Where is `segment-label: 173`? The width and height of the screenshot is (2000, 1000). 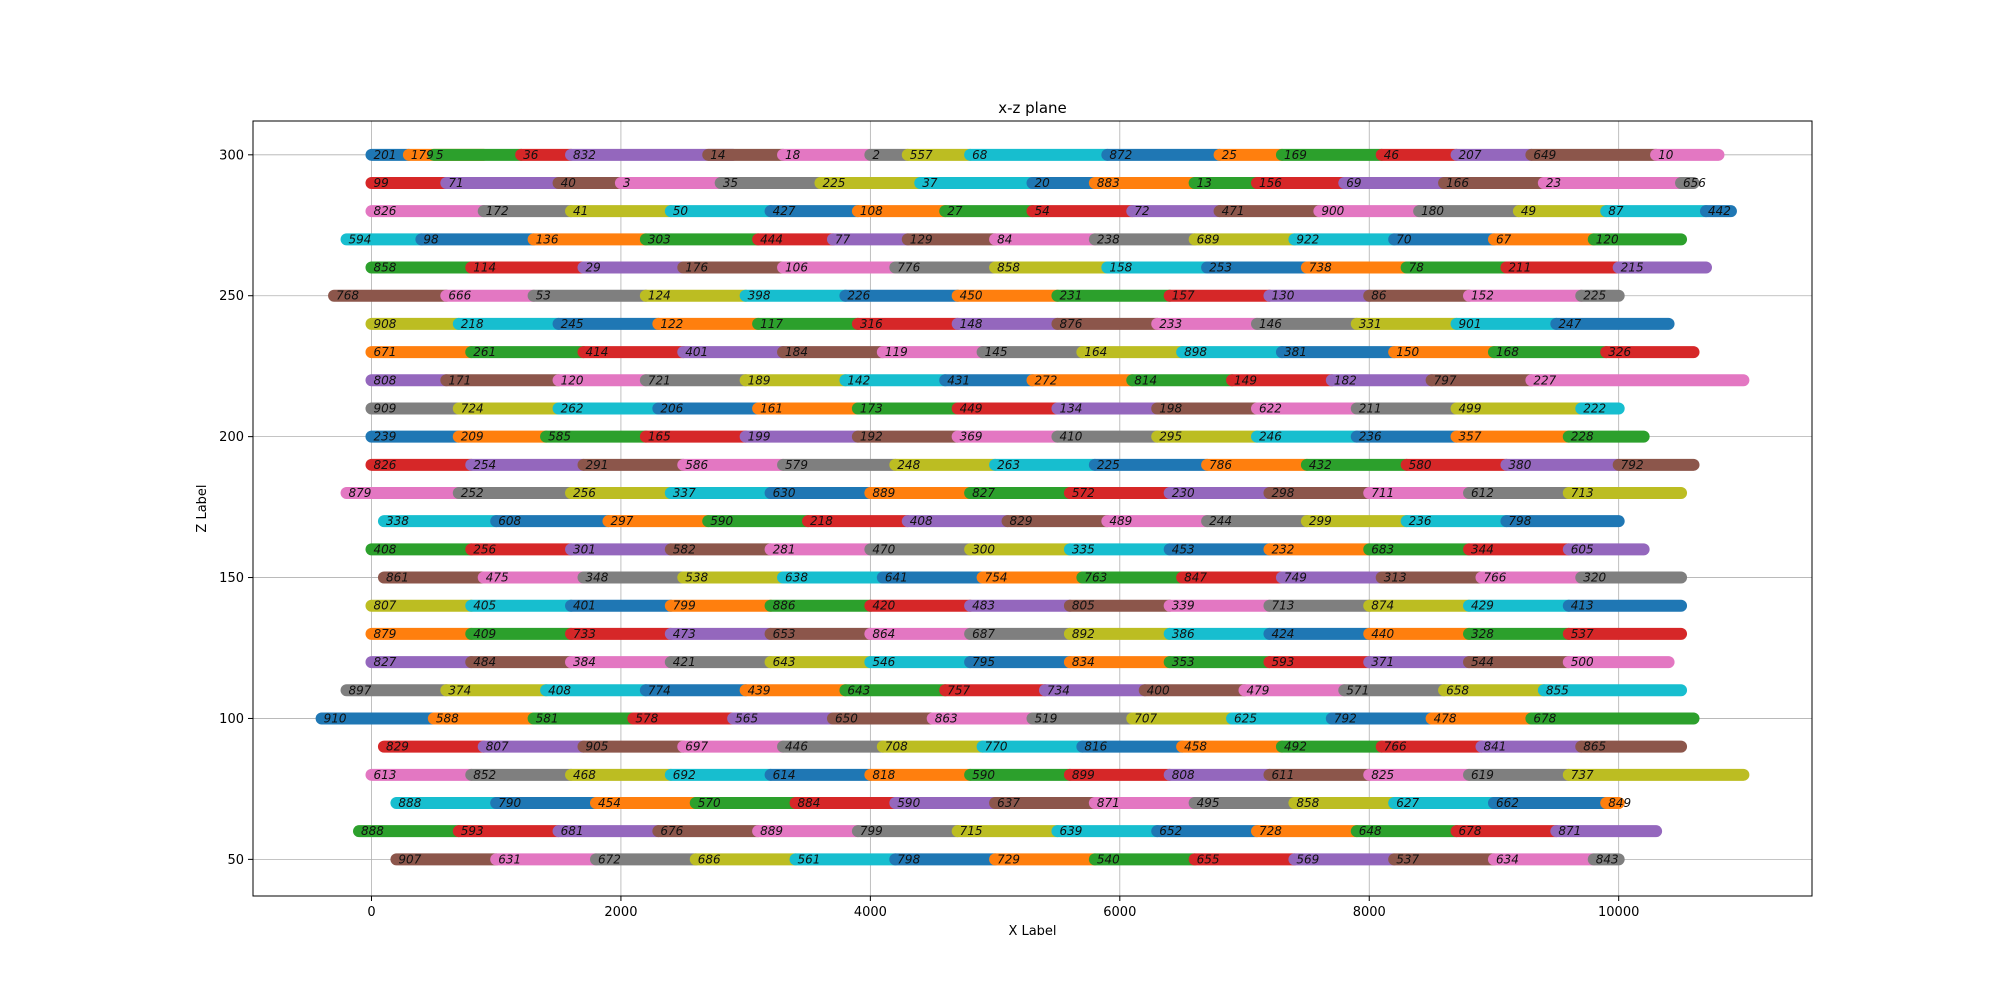 segment-label: 173 is located at coordinates (871, 408).